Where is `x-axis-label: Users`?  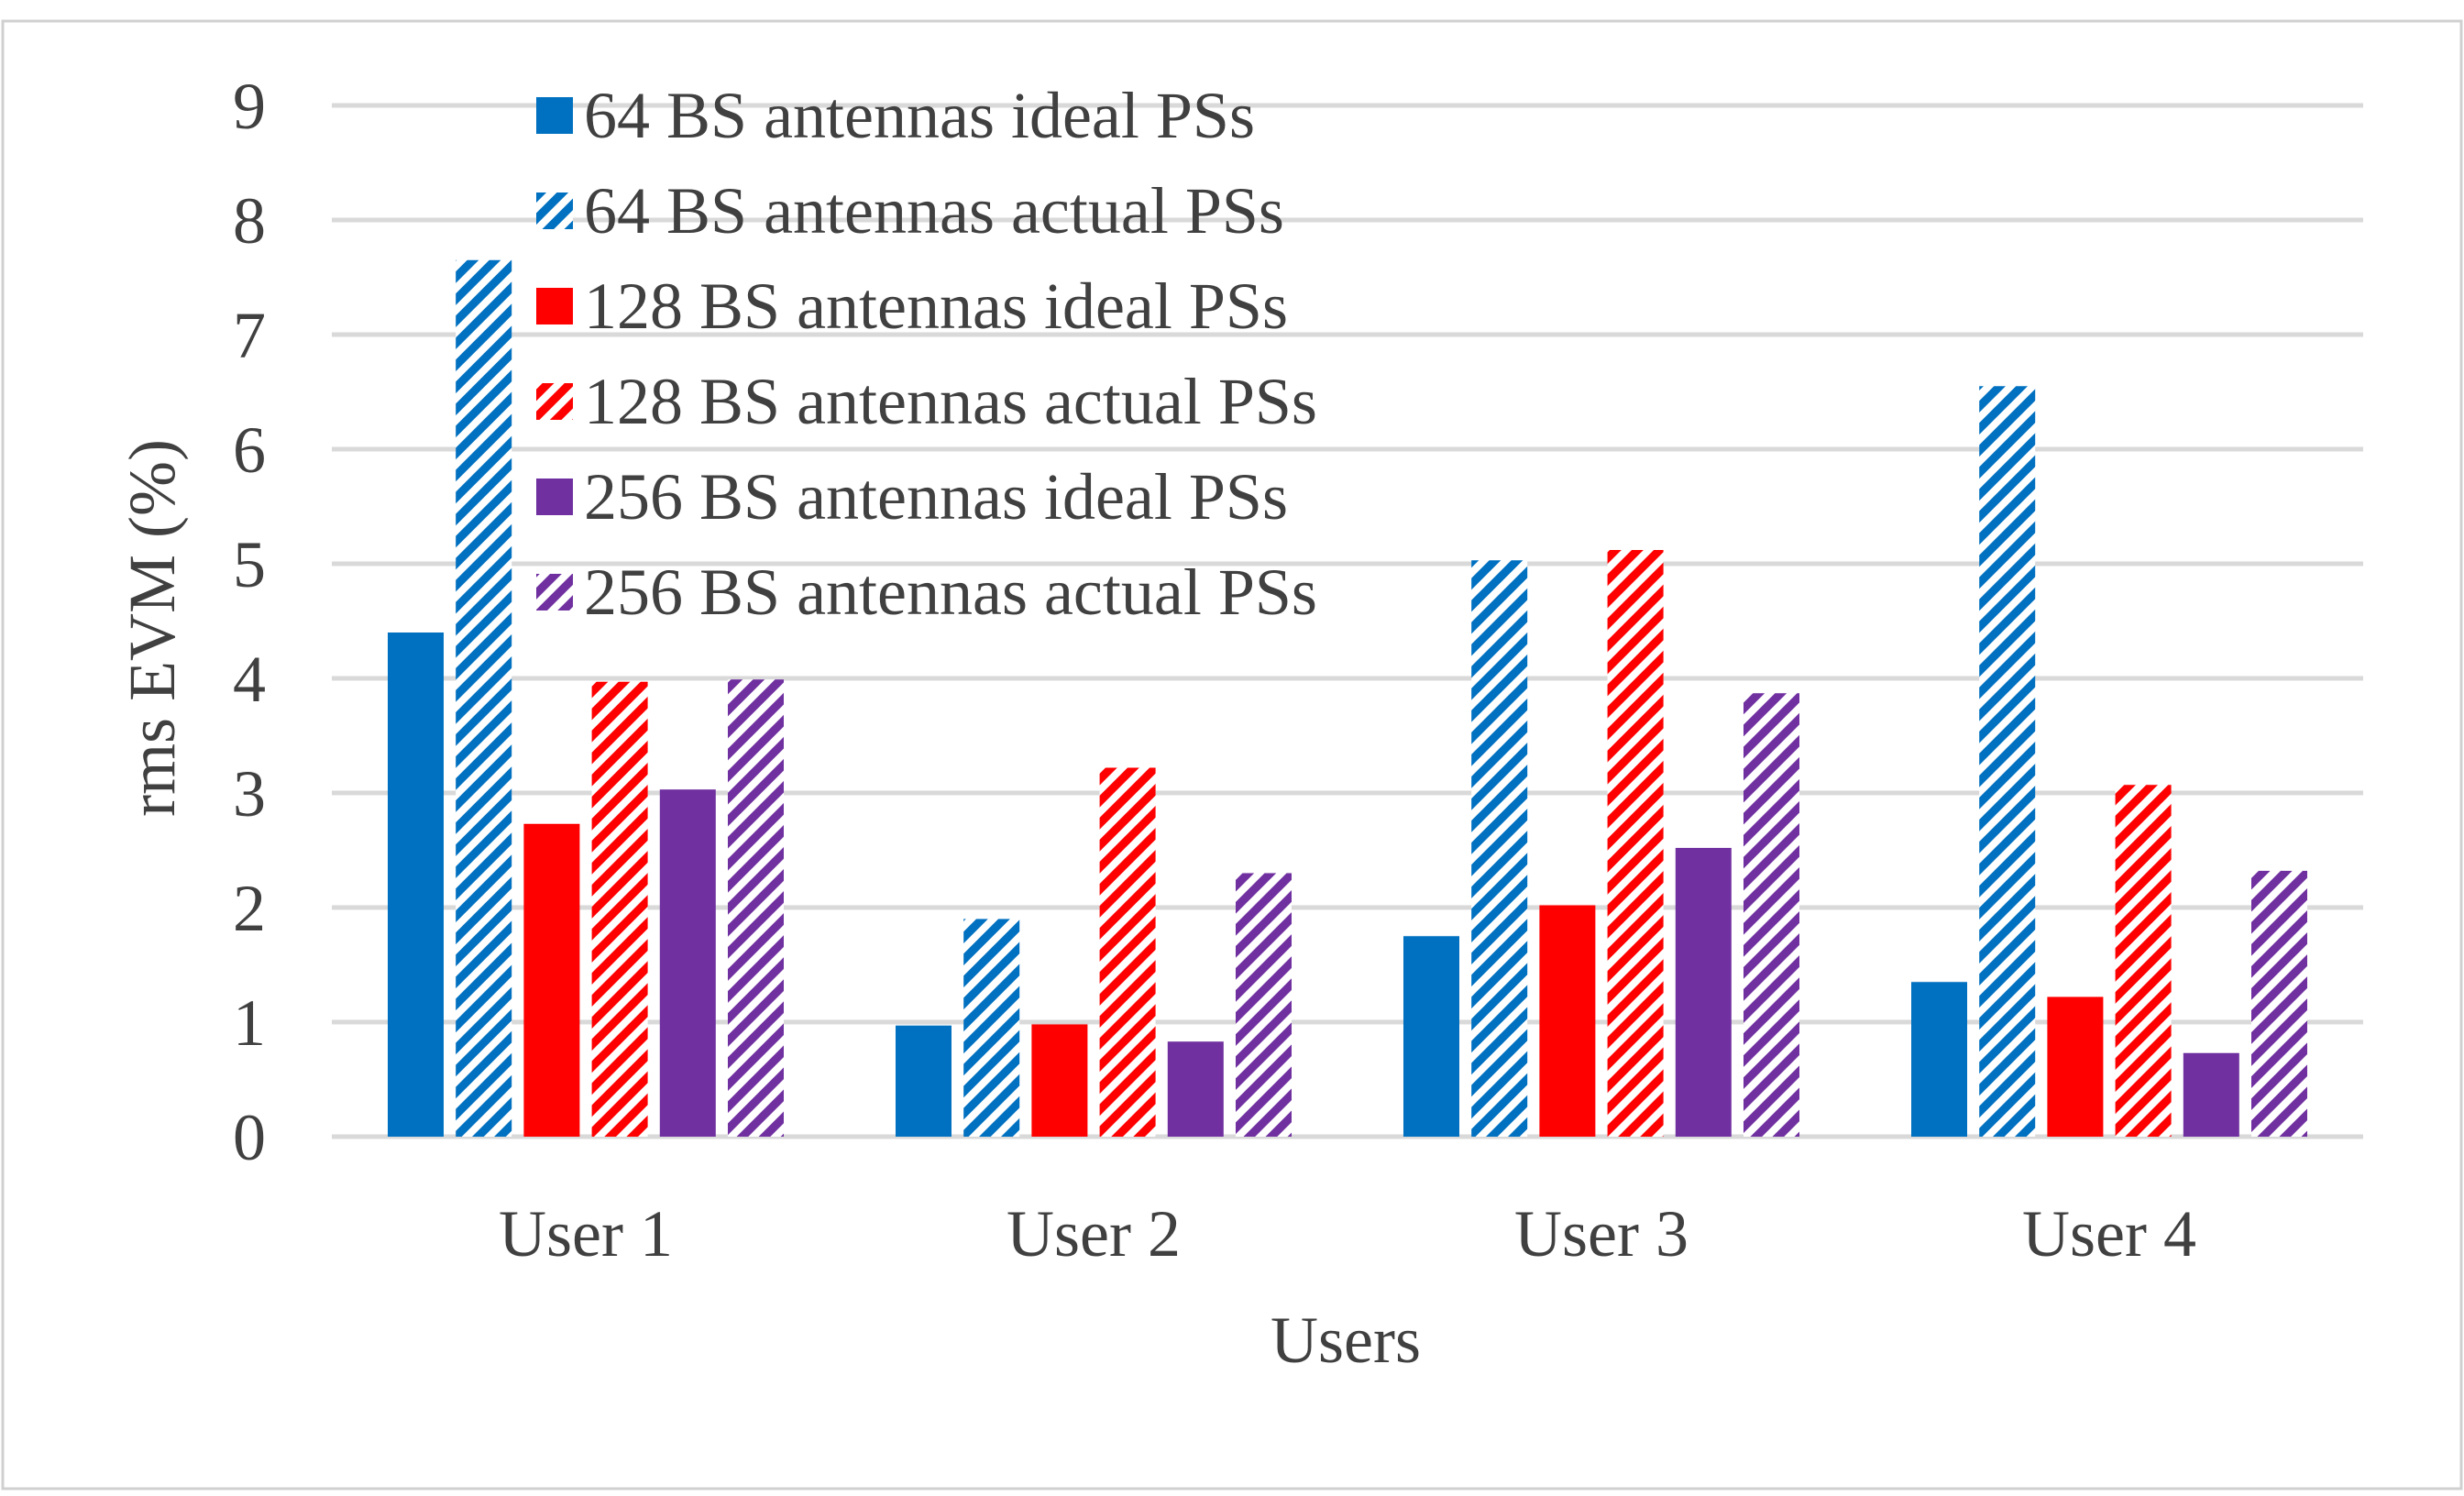 x-axis-label: Users is located at coordinates (1345, 1340).